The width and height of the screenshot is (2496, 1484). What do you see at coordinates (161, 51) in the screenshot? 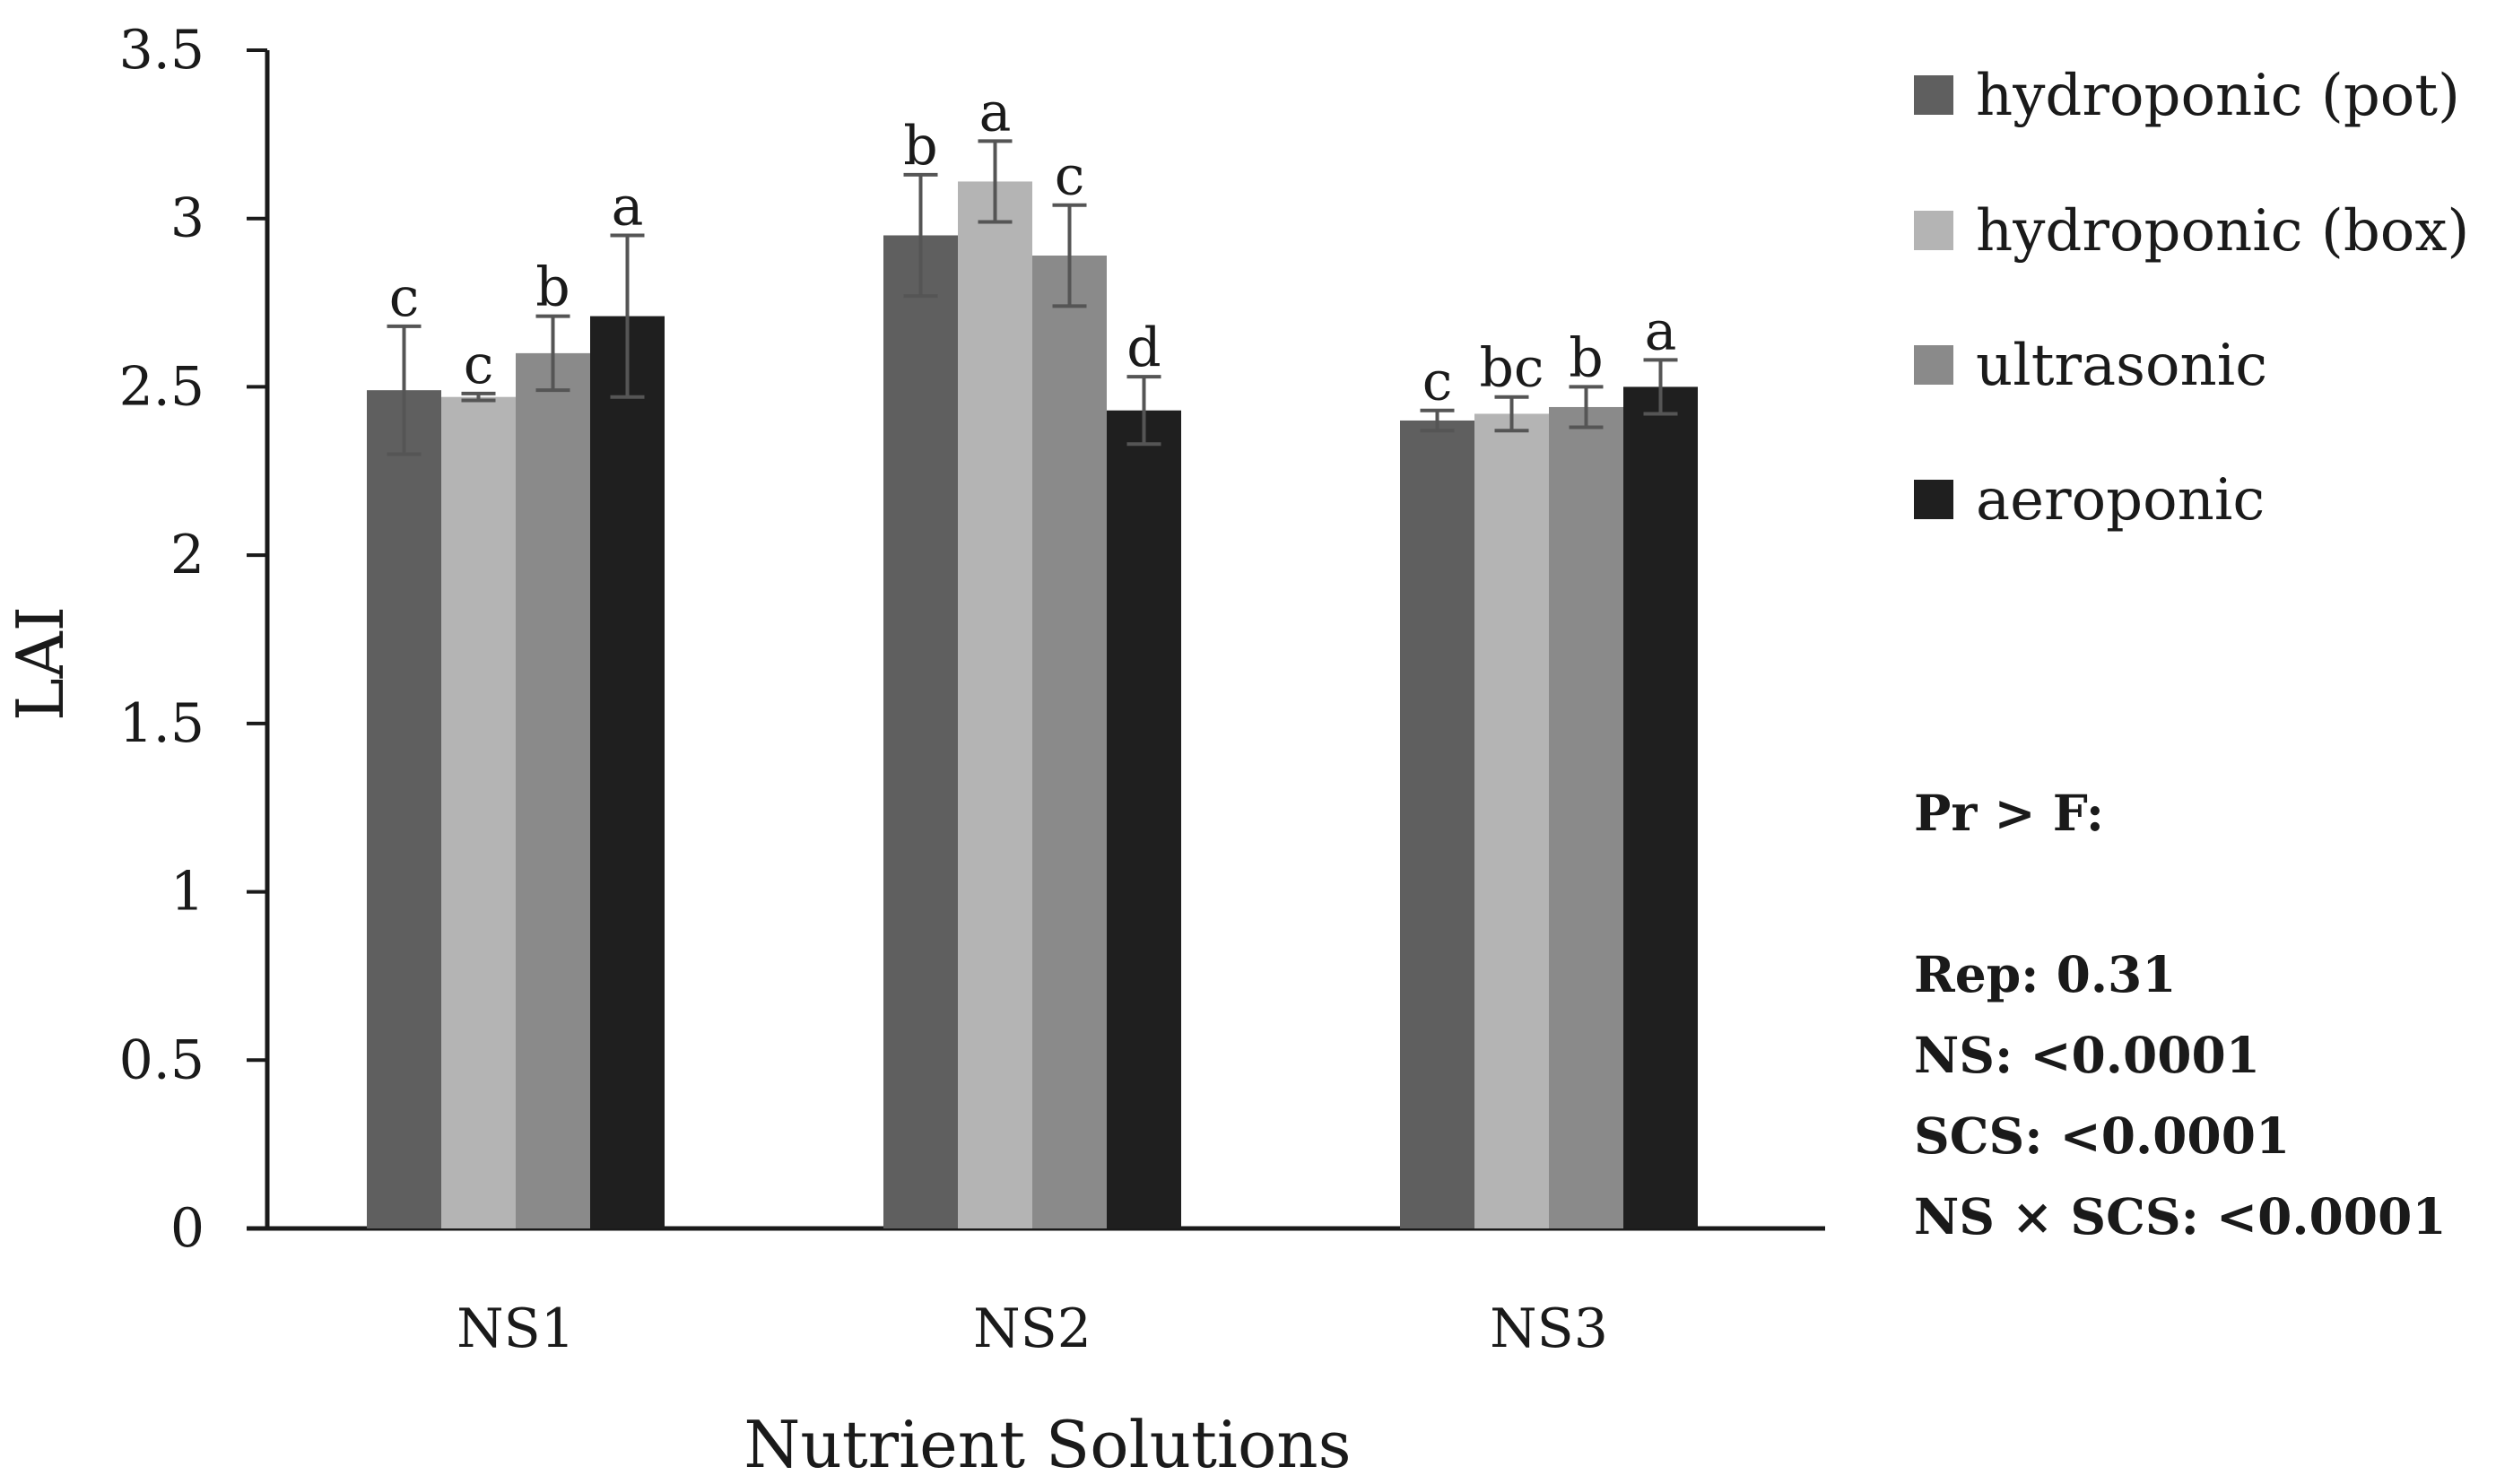
I see `y-tick-label: 3.5` at bounding box center [161, 51].